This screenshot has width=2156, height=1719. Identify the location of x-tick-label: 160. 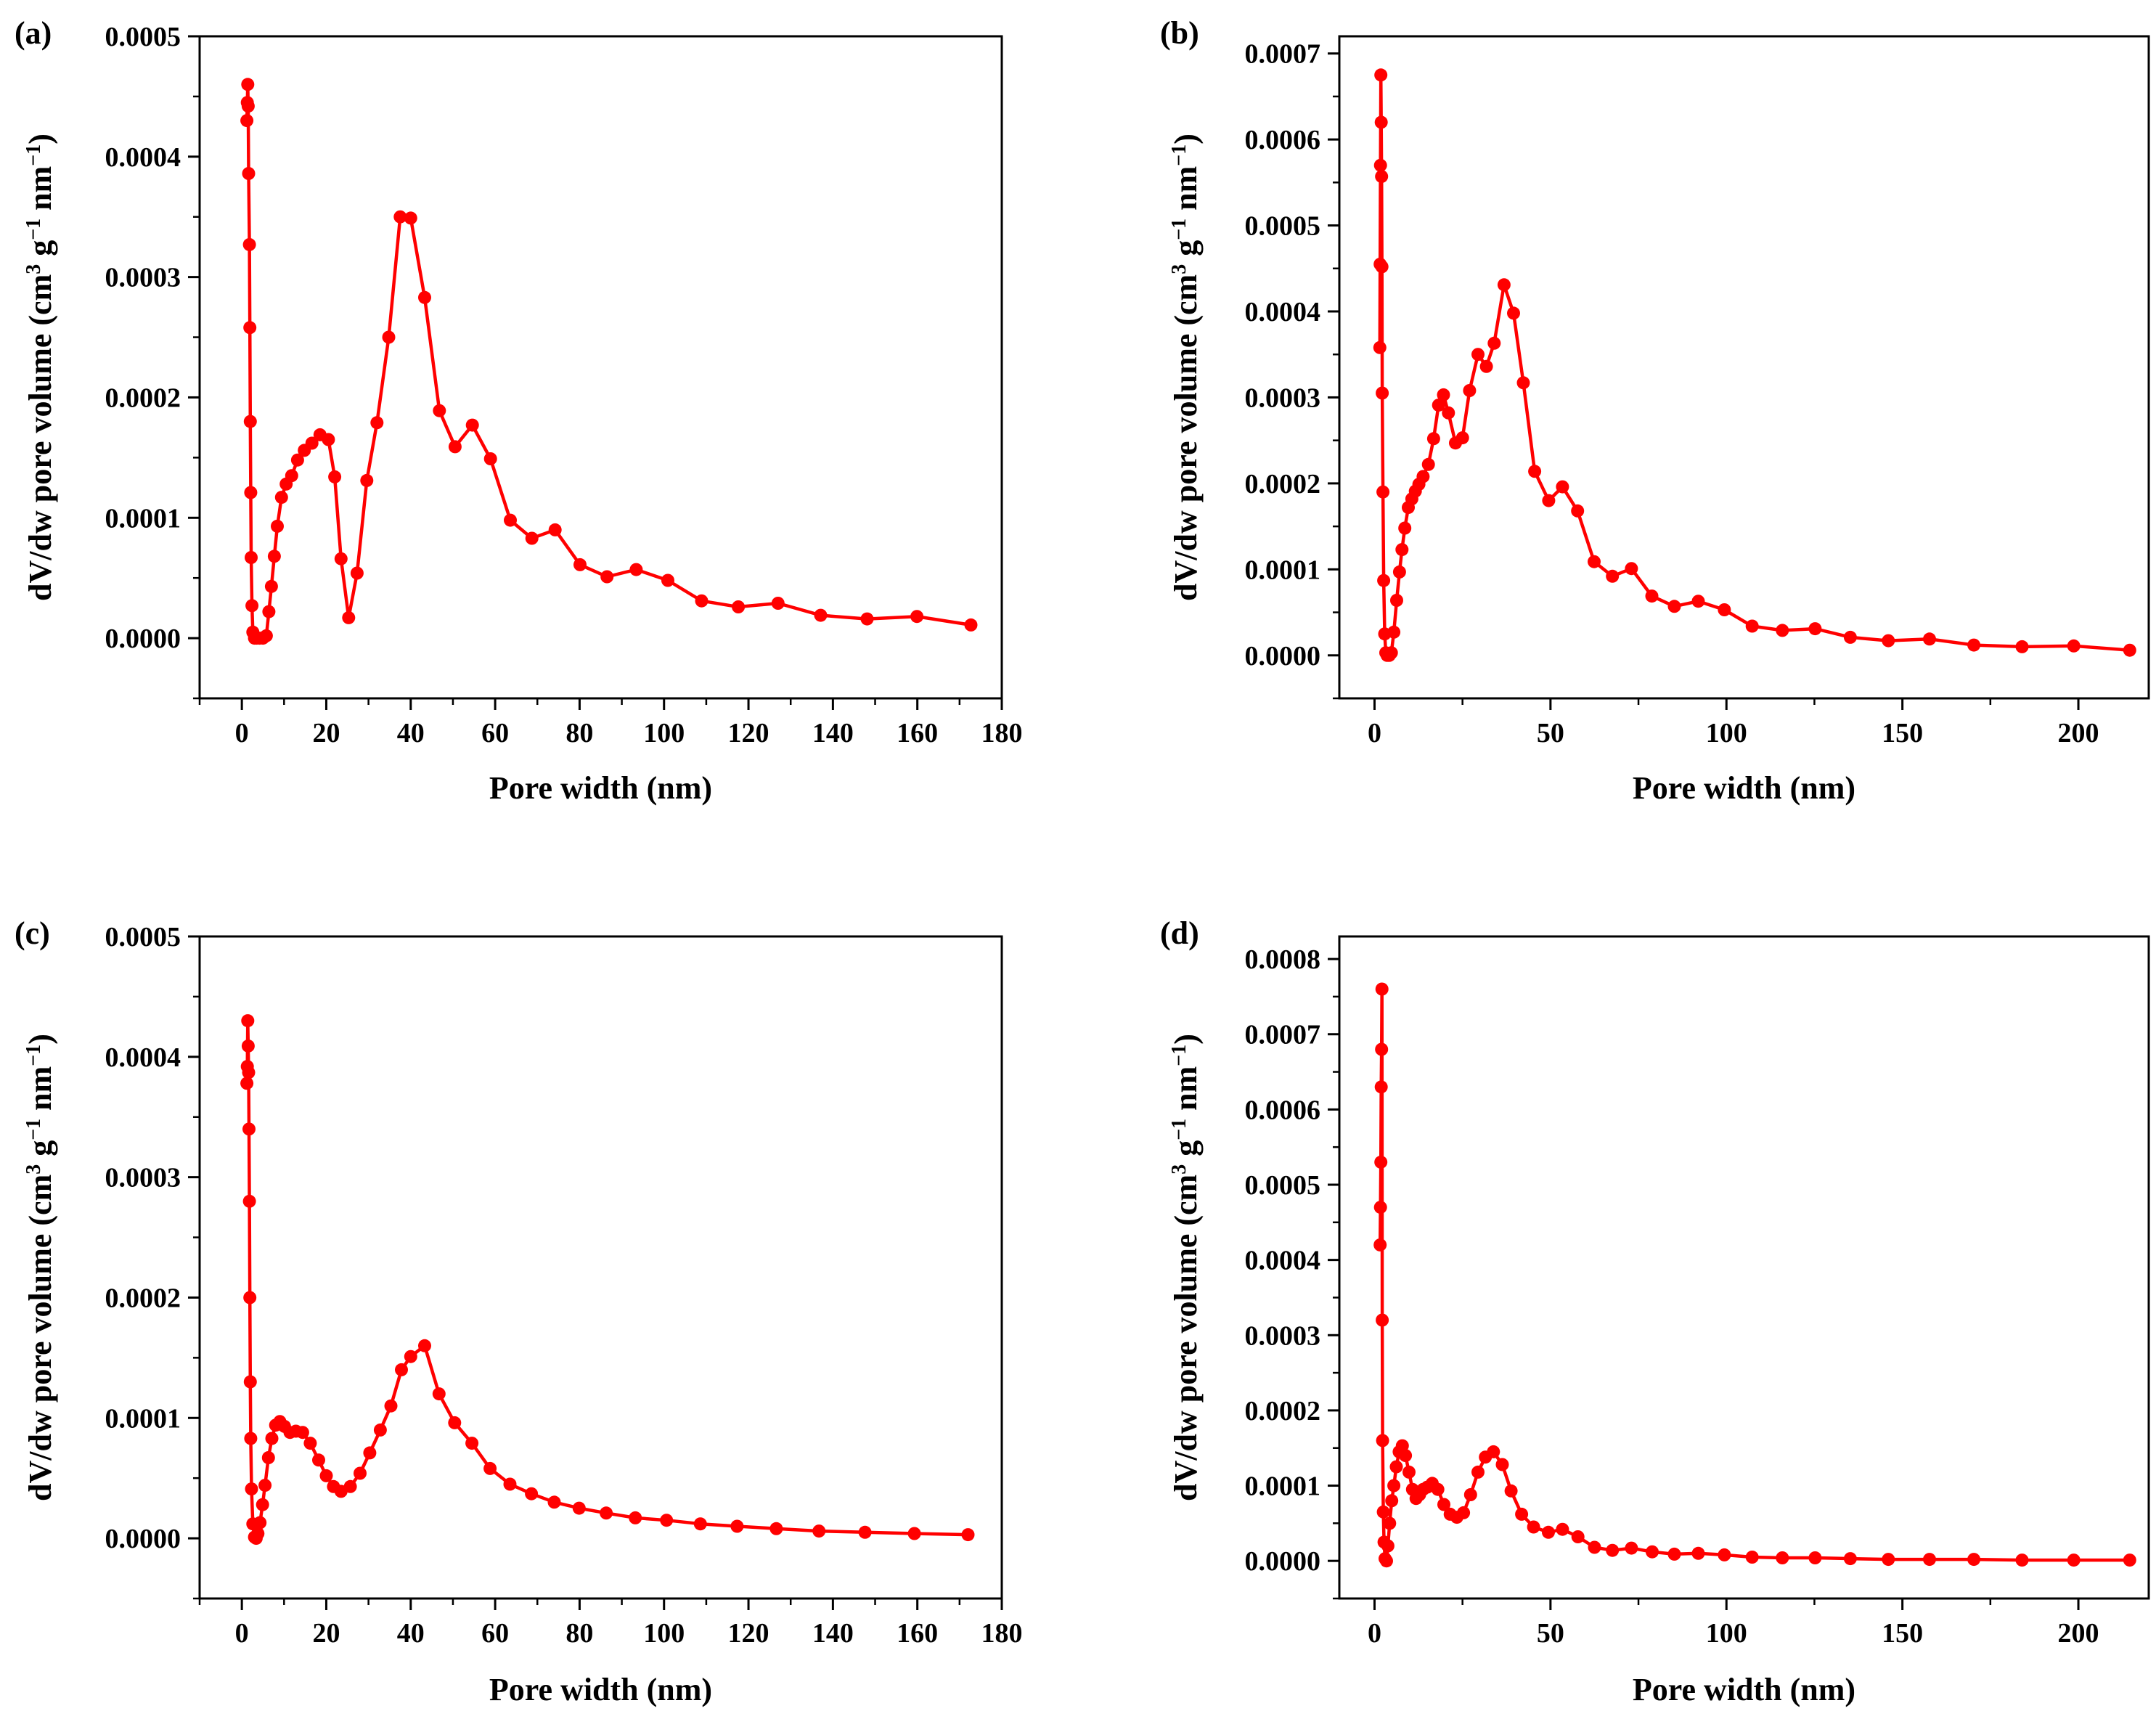
(918, 733).